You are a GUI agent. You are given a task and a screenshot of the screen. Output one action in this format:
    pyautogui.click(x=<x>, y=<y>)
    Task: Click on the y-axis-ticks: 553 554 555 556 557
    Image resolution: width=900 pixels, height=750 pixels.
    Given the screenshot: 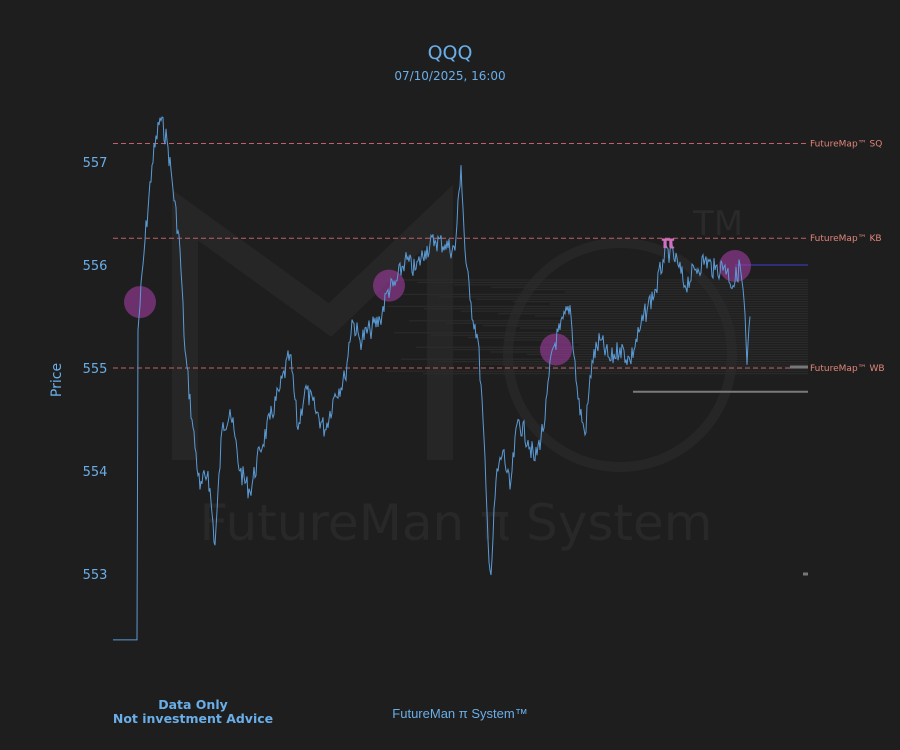 What is the action you would take?
    pyautogui.click(x=95, y=369)
    